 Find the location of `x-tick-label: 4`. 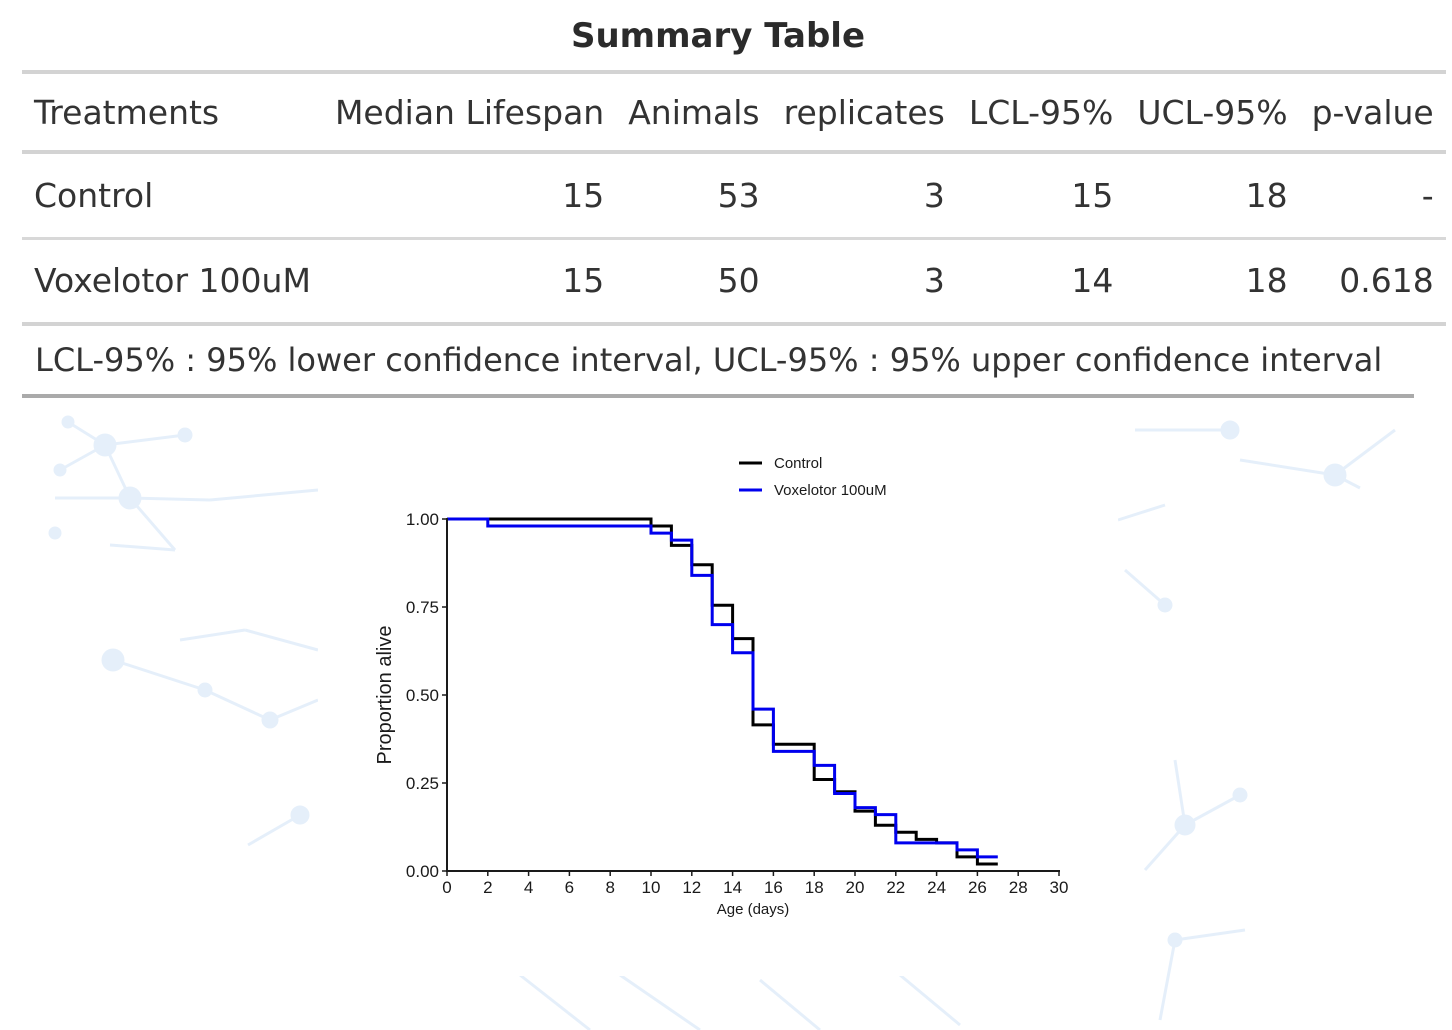

x-tick-label: 4 is located at coordinates (528, 887).